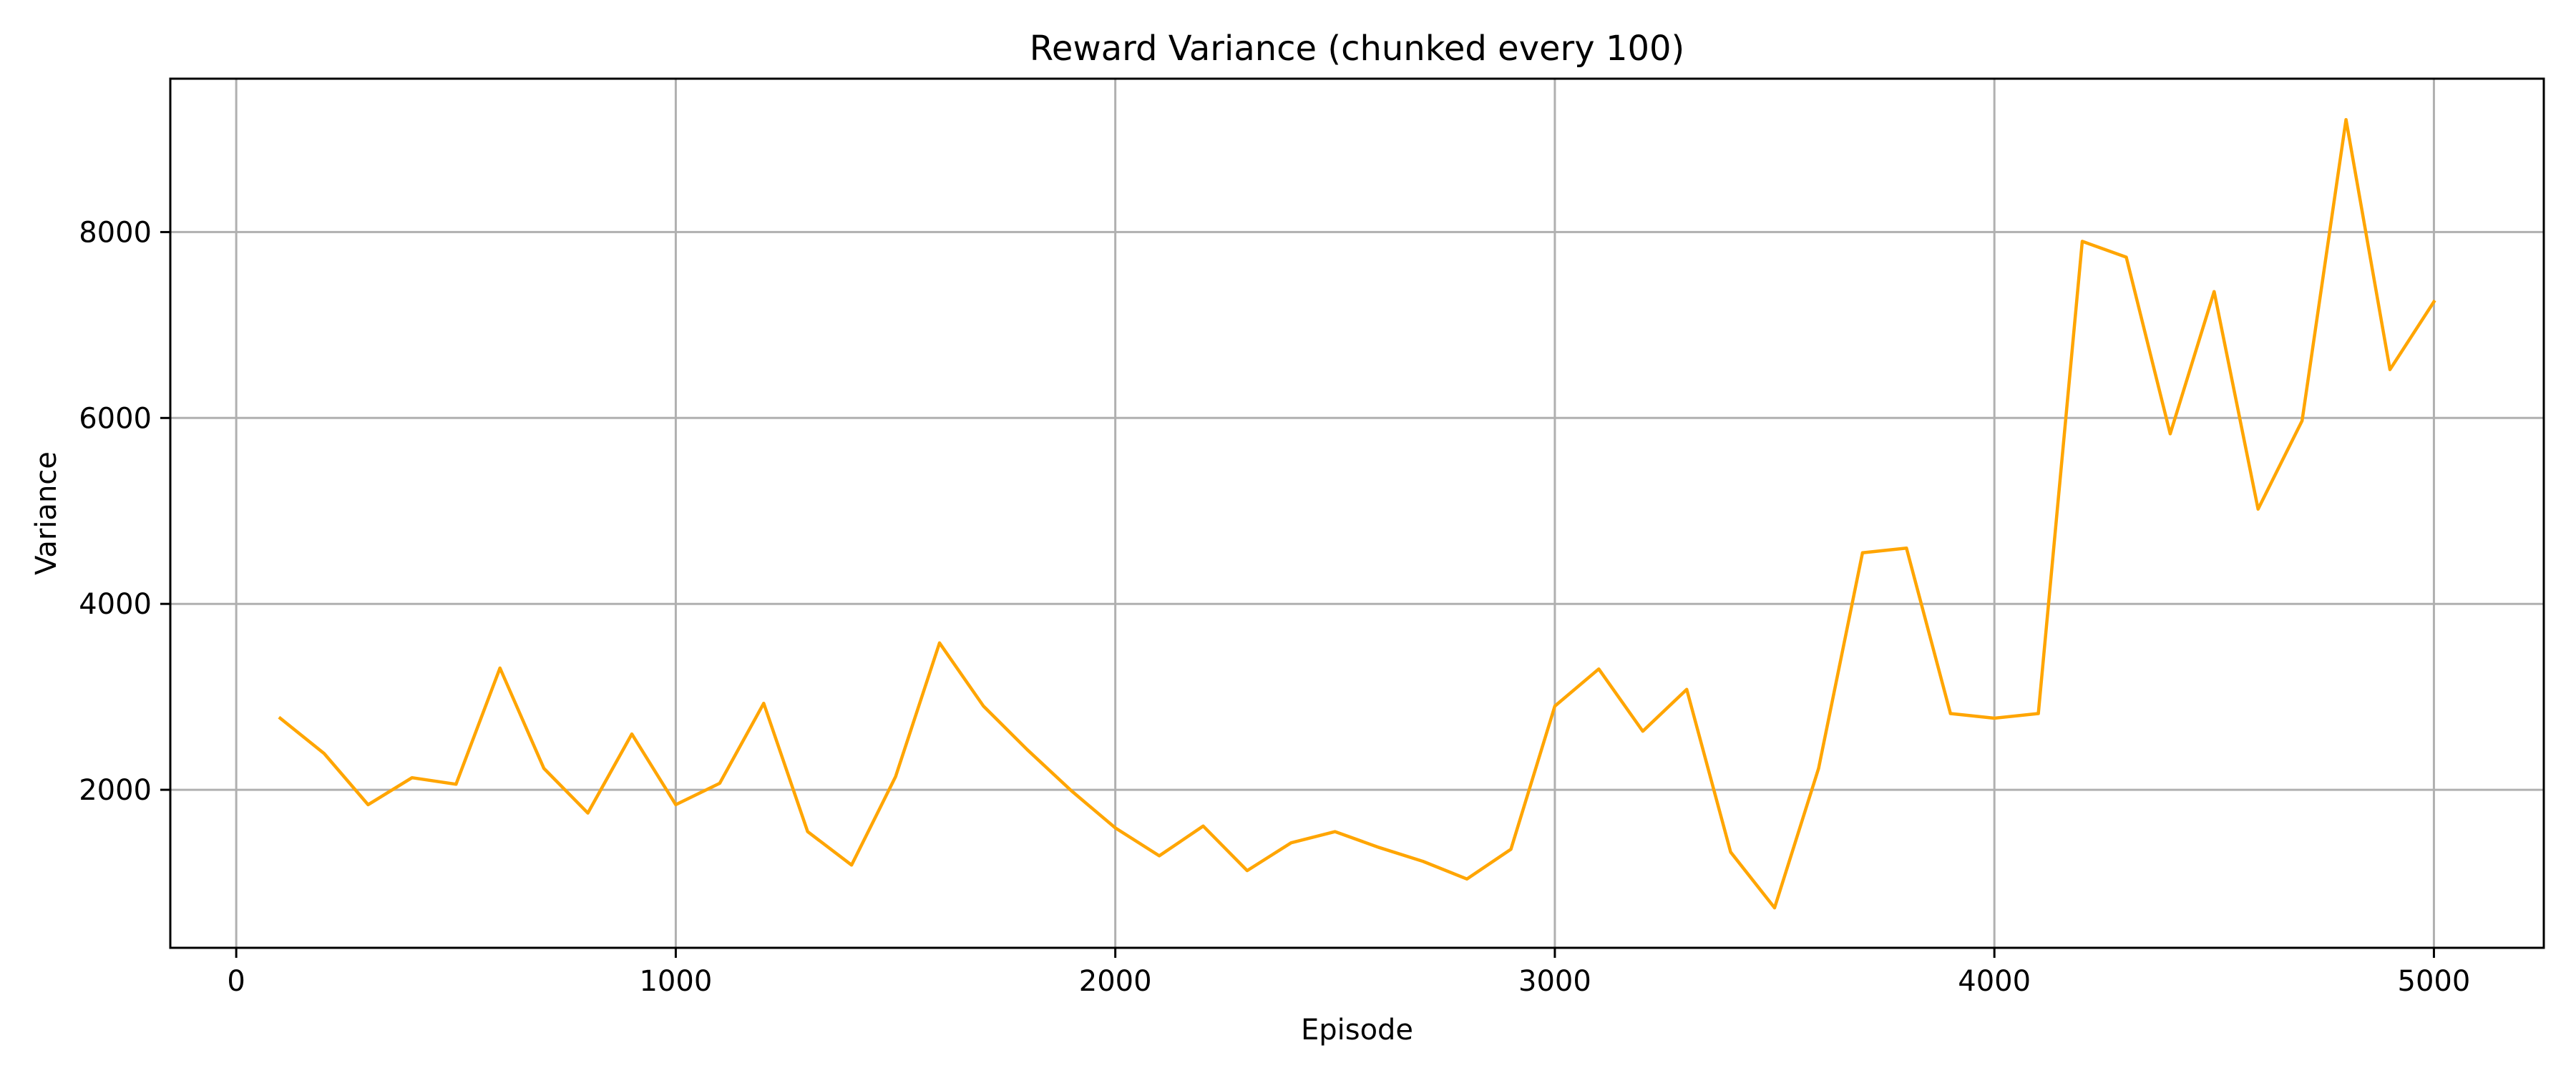  What do you see at coordinates (115, 418) in the screenshot?
I see `y-tick-label: 6000` at bounding box center [115, 418].